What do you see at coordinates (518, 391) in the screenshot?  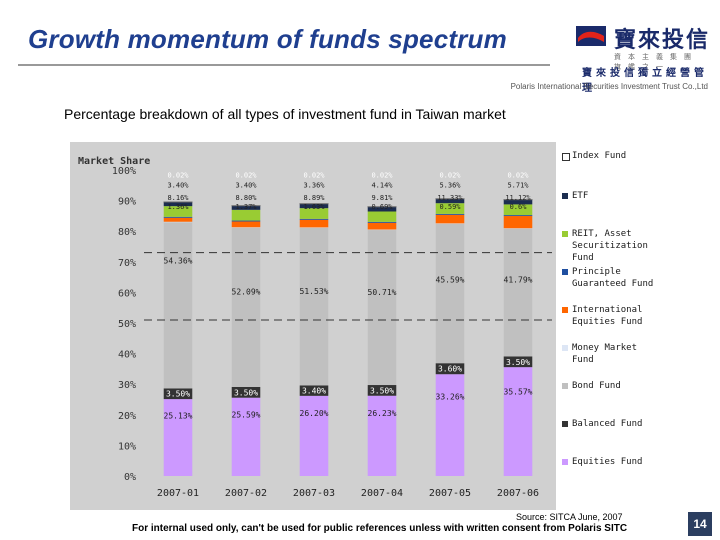 I see `data-label: 35.57%` at bounding box center [518, 391].